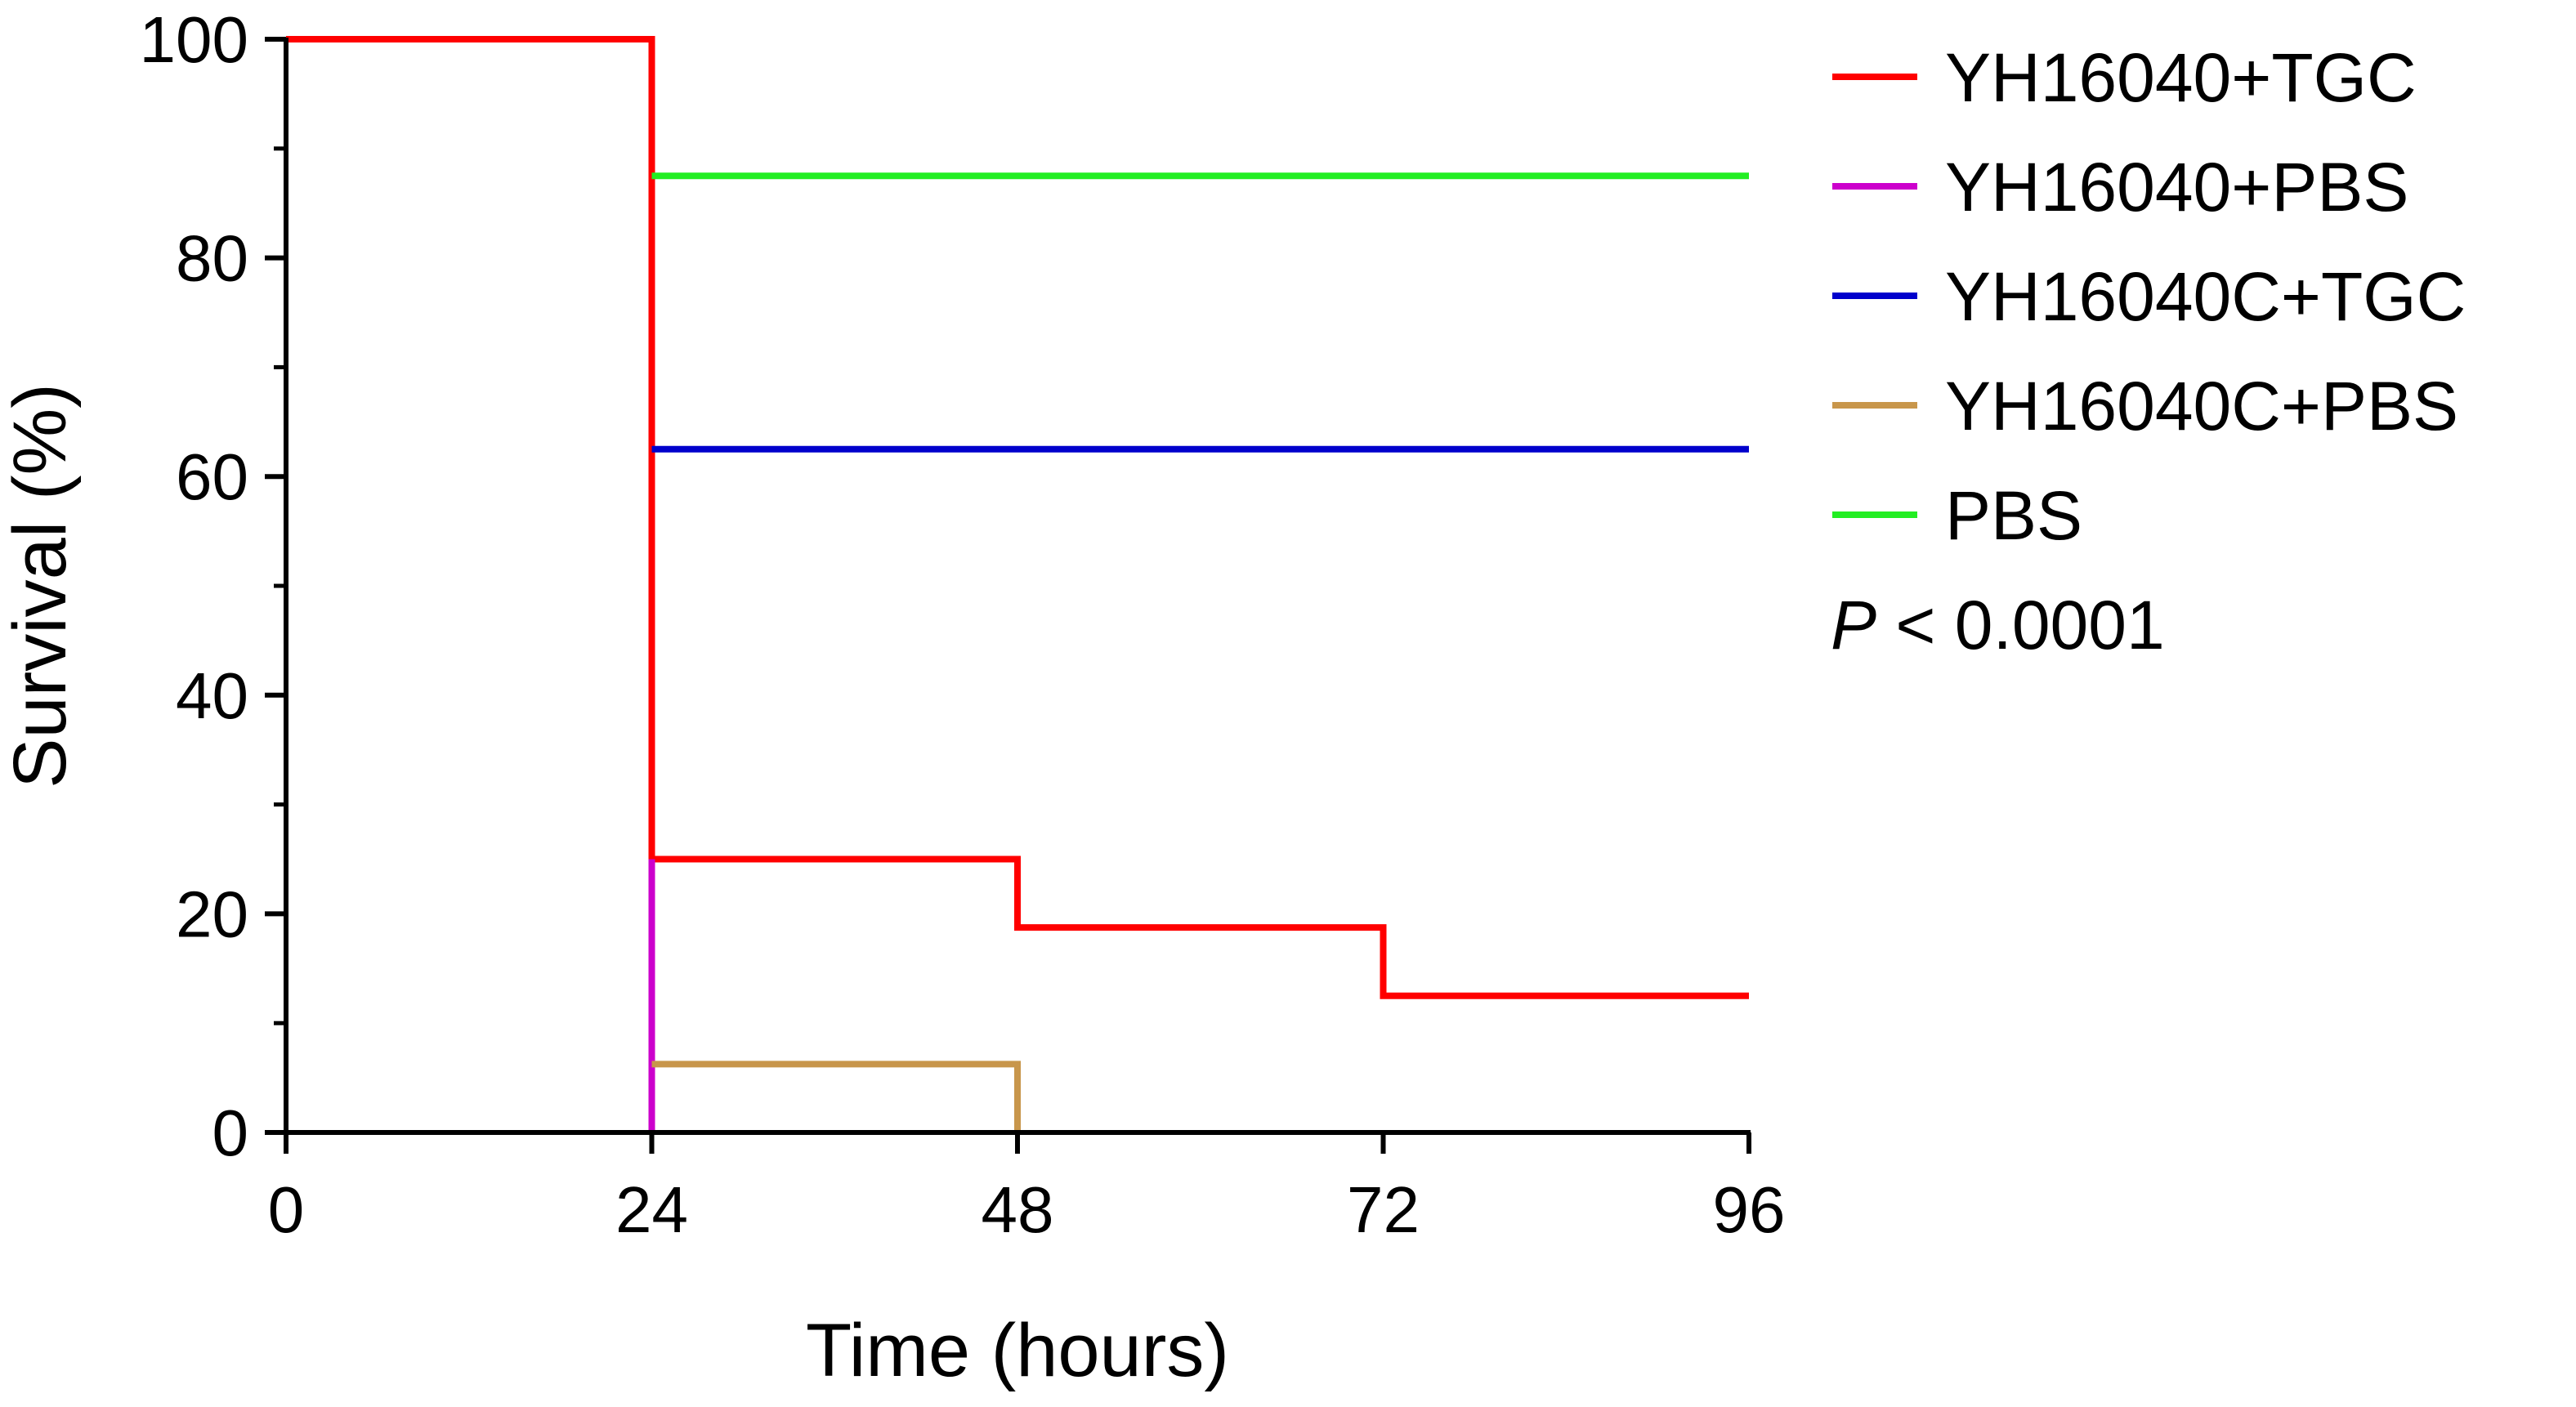 The width and height of the screenshot is (2576, 1407). What do you see at coordinates (194, 39) in the screenshot?
I see `y-tick-label-5: 100` at bounding box center [194, 39].